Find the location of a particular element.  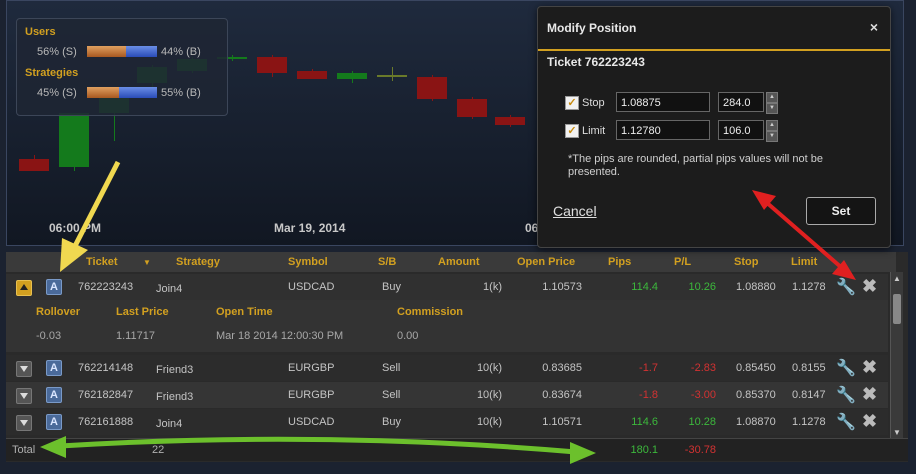

dialog-ticket-label: Ticket 762223243 is located at coordinates (596, 62).